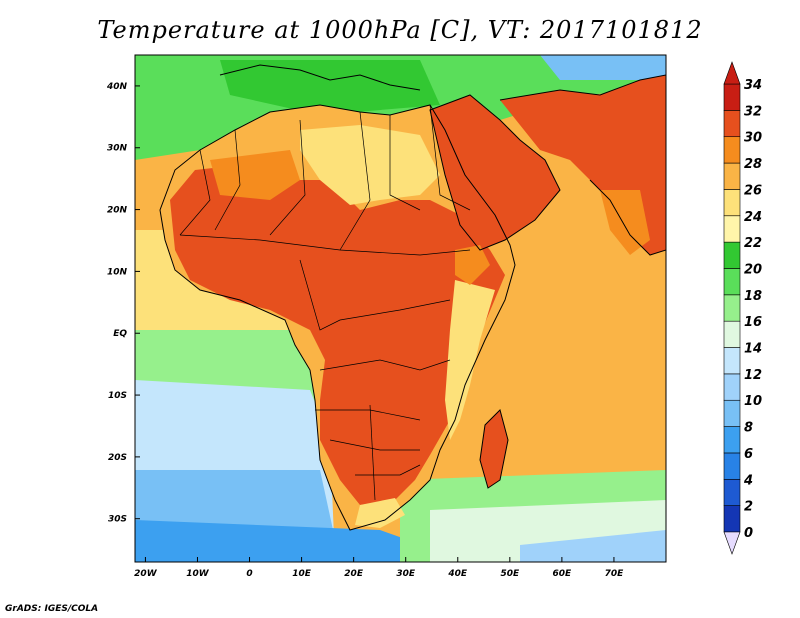 The width and height of the screenshot is (800, 618). I want to click on mediterranean-sea, so click(330, 87).